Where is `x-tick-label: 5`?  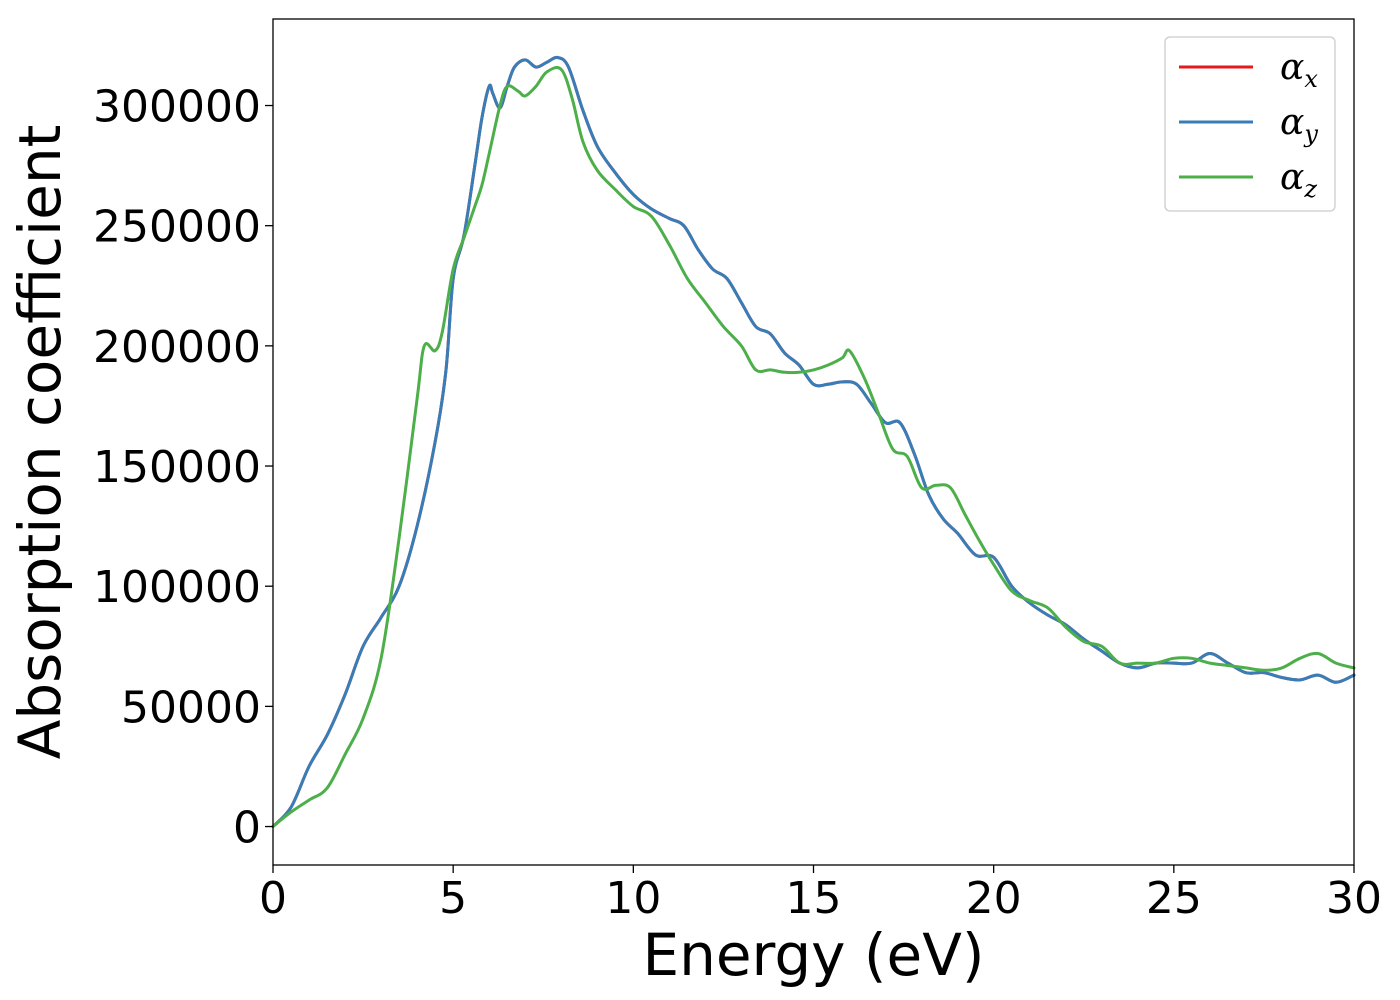 x-tick-label: 5 is located at coordinates (453, 898).